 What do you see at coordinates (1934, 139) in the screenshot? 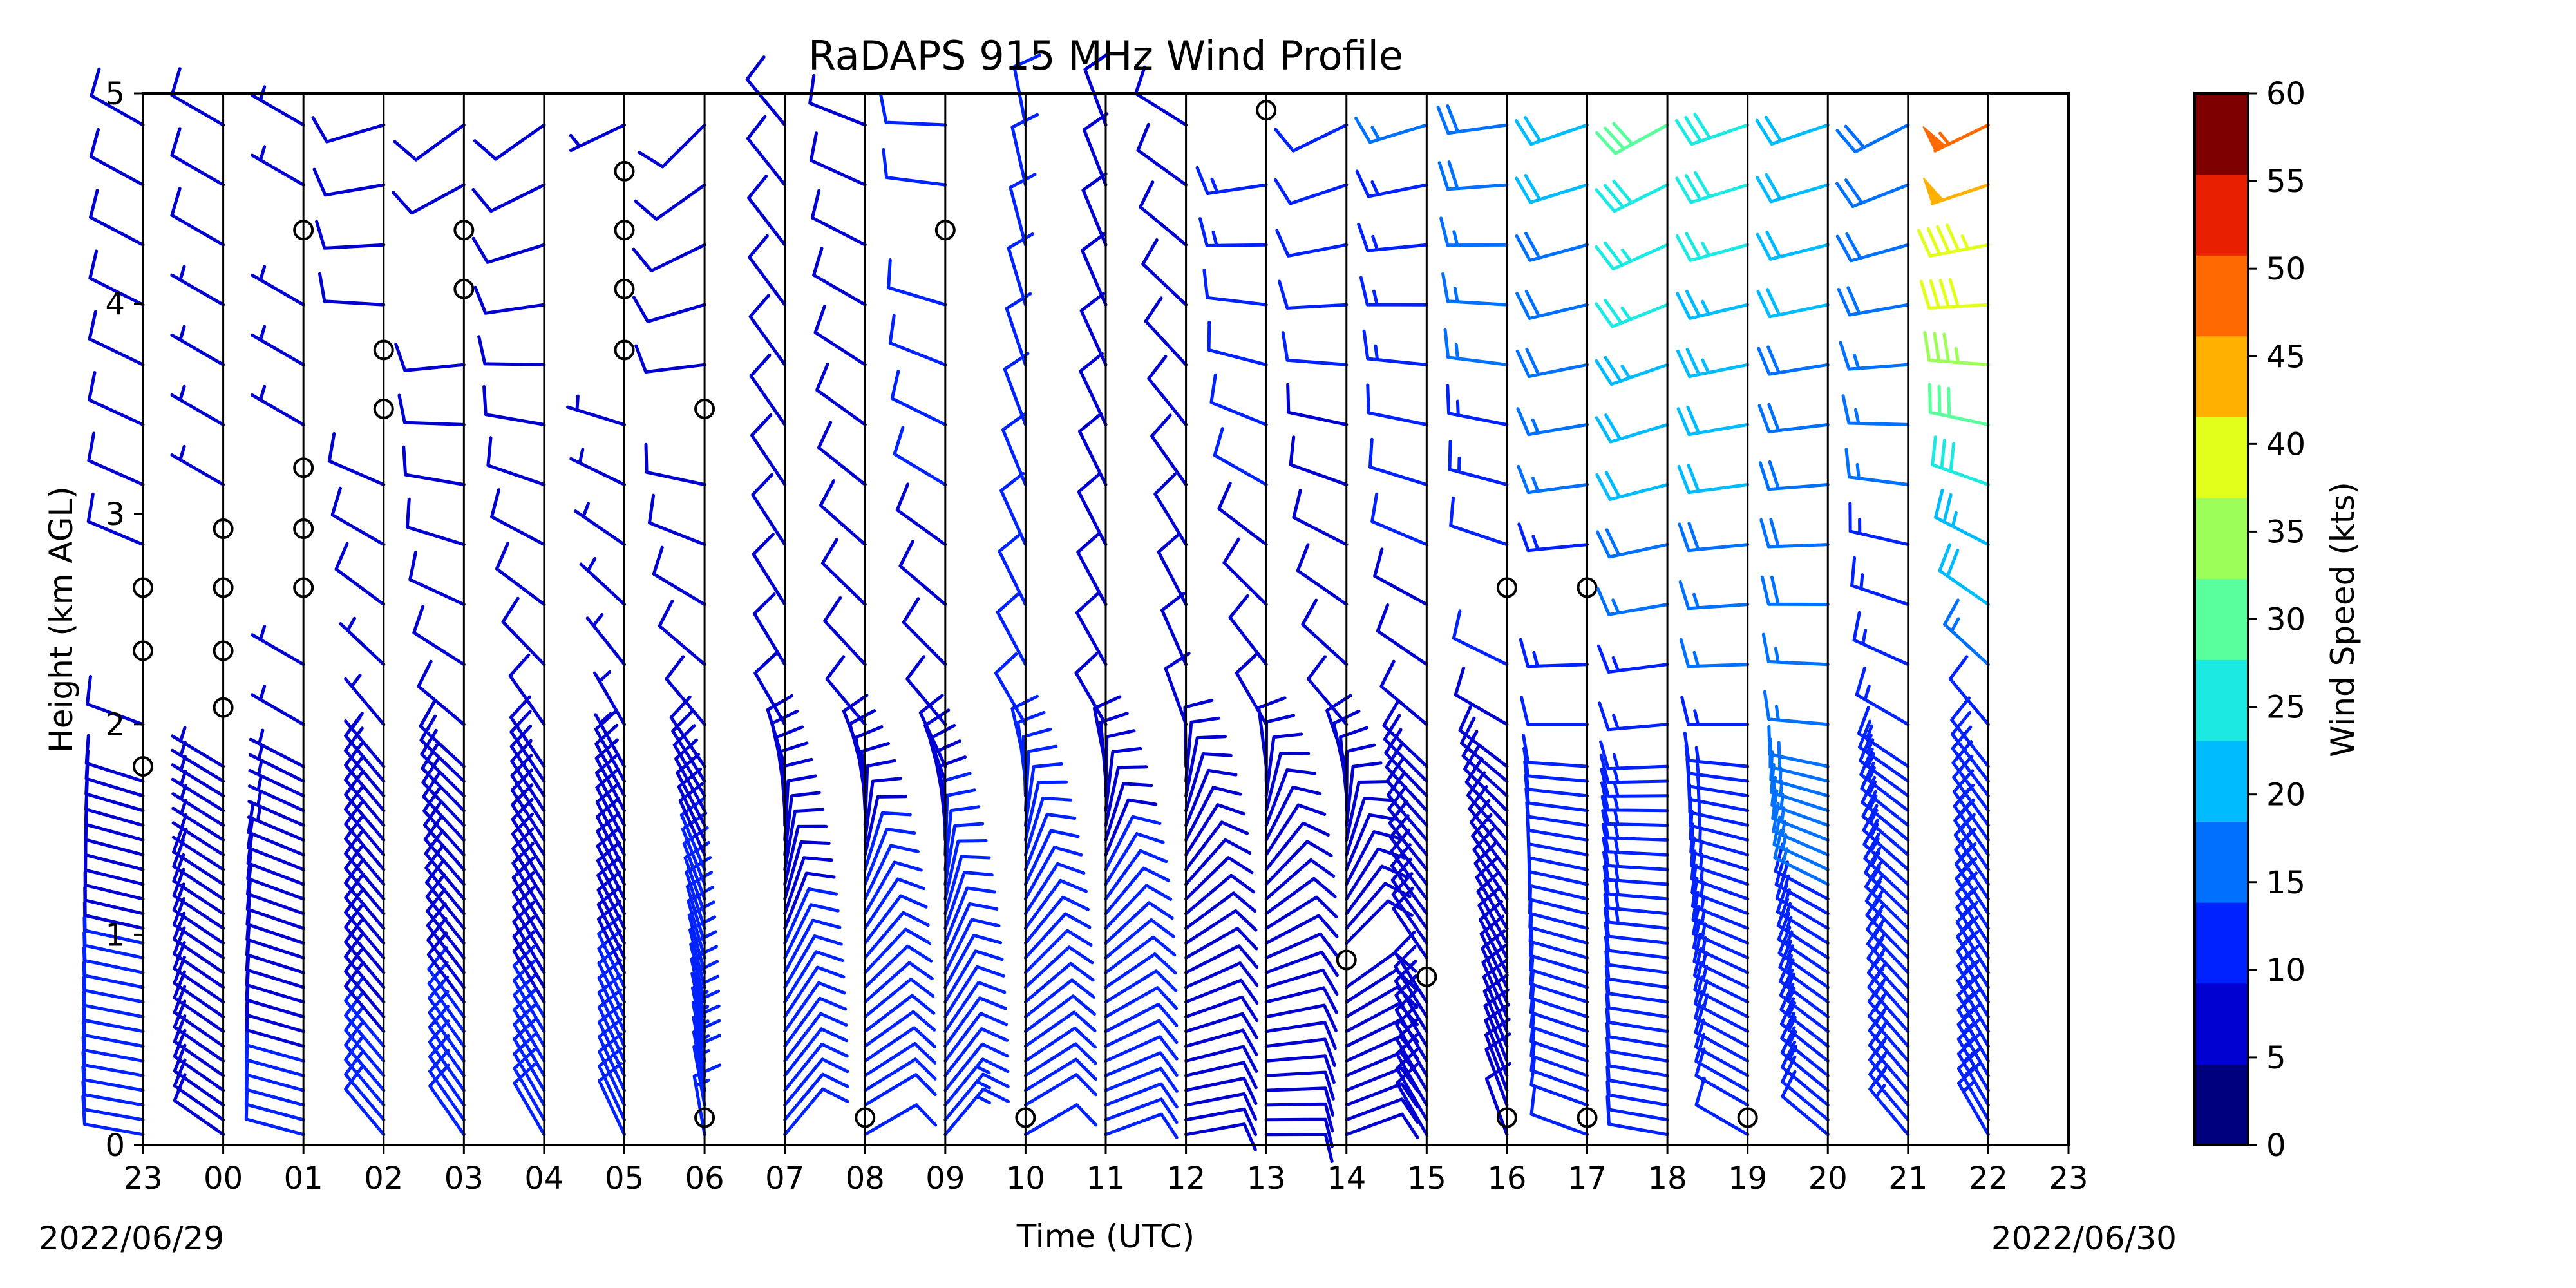
I see `wind-barb-pennant` at bounding box center [1934, 139].